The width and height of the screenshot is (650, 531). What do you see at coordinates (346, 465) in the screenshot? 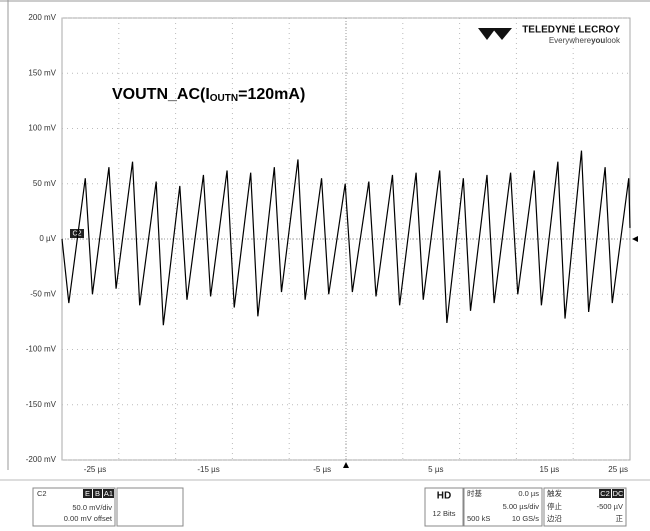
I see `trigger-marker` at bounding box center [346, 465].